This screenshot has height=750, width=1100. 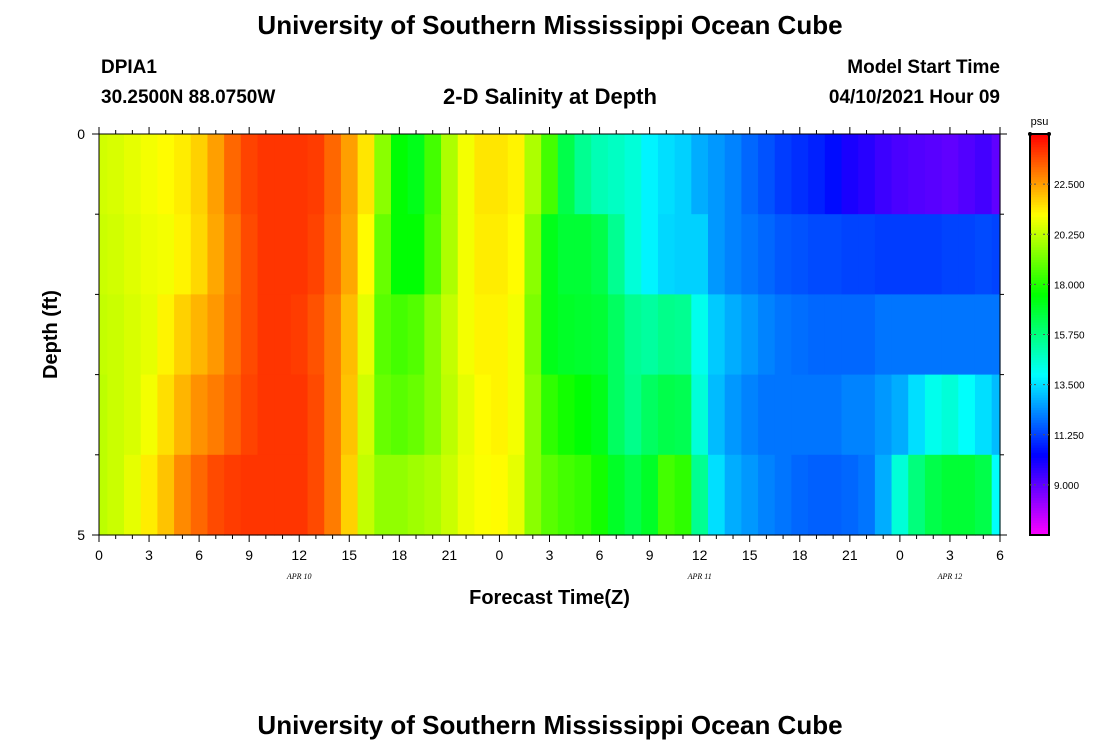 What do you see at coordinates (650, 555) in the screenshot?
I see `x-tick-label: 9` at bounding box center [650, 555].